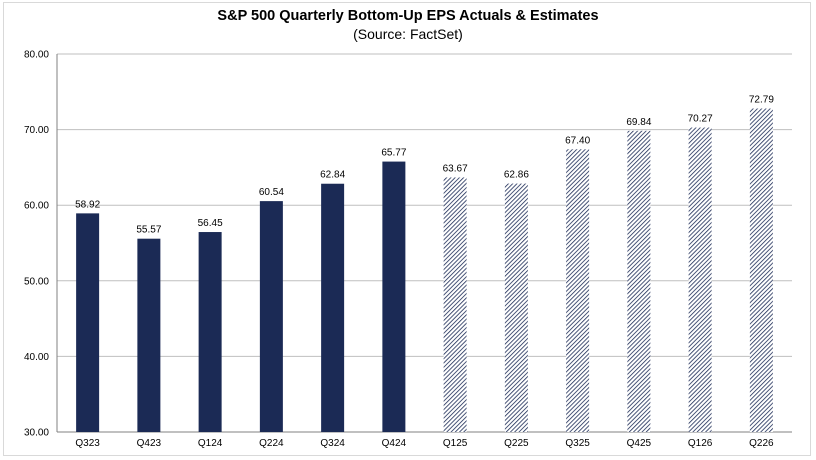  What do you see at coordinates (332, 443) in the screenshot?
I see `x-tick-label: Q324` at bounding box center [332, 443].